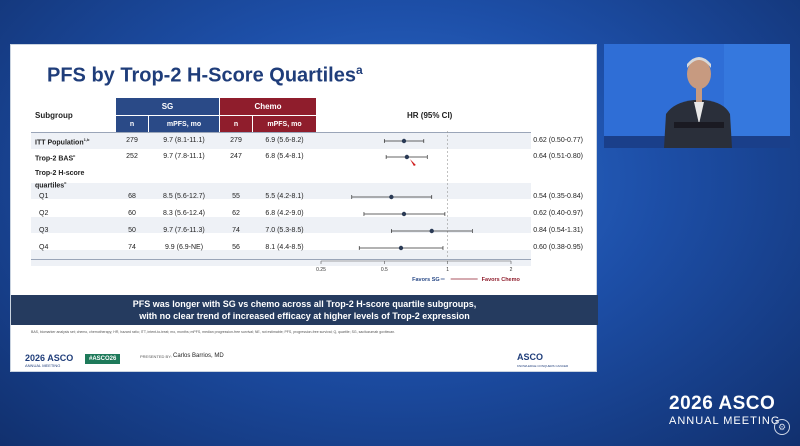  What do you see at coordinates (236, 140) in the screenshot?
I see `itt-chemo-n: 279` at bounding box center [236, 140].